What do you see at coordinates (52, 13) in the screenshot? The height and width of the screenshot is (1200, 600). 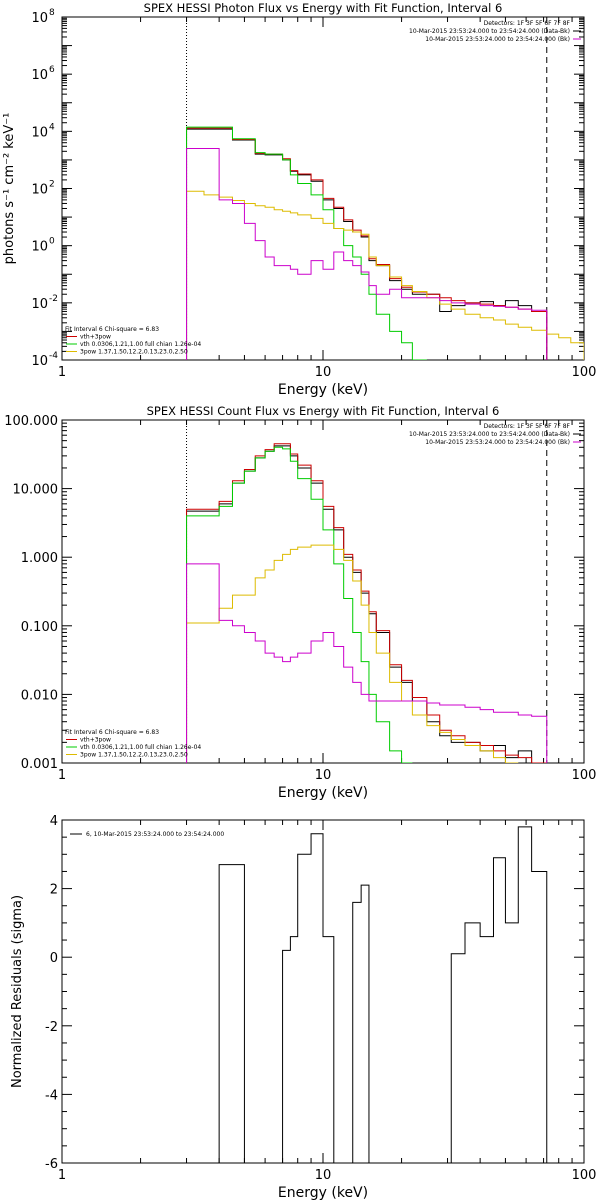 I see `y-tick-label-exponent: 8` at bounding box center [52, 13].